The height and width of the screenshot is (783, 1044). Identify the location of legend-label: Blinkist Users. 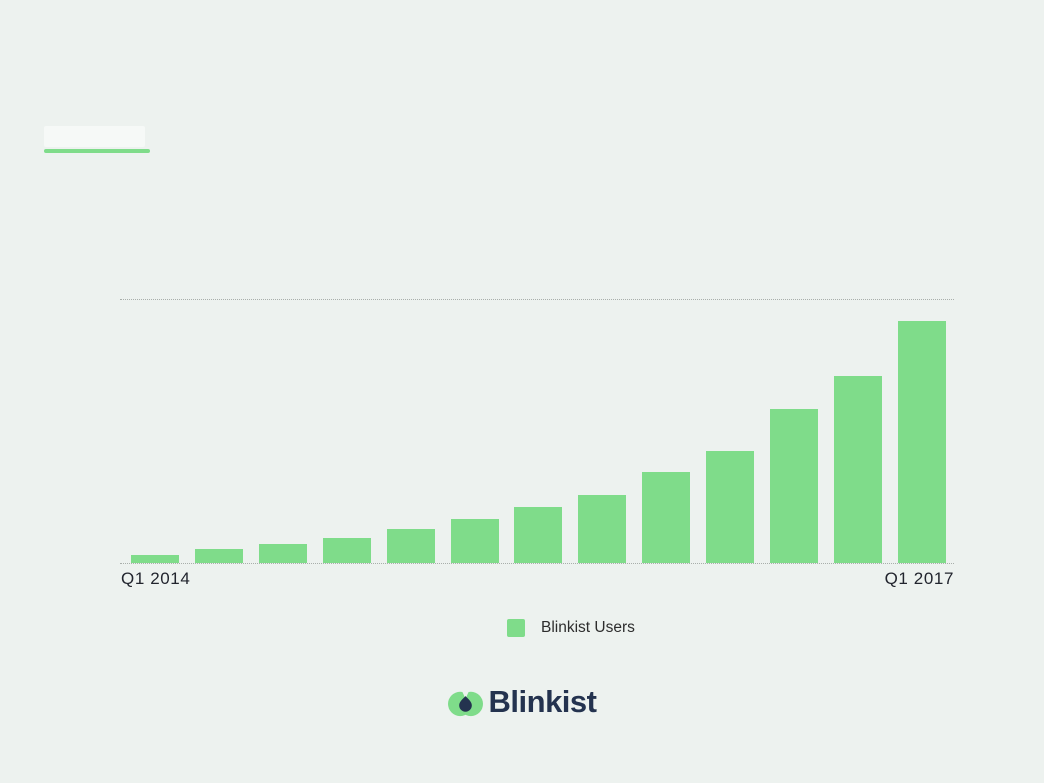
(588, 627).